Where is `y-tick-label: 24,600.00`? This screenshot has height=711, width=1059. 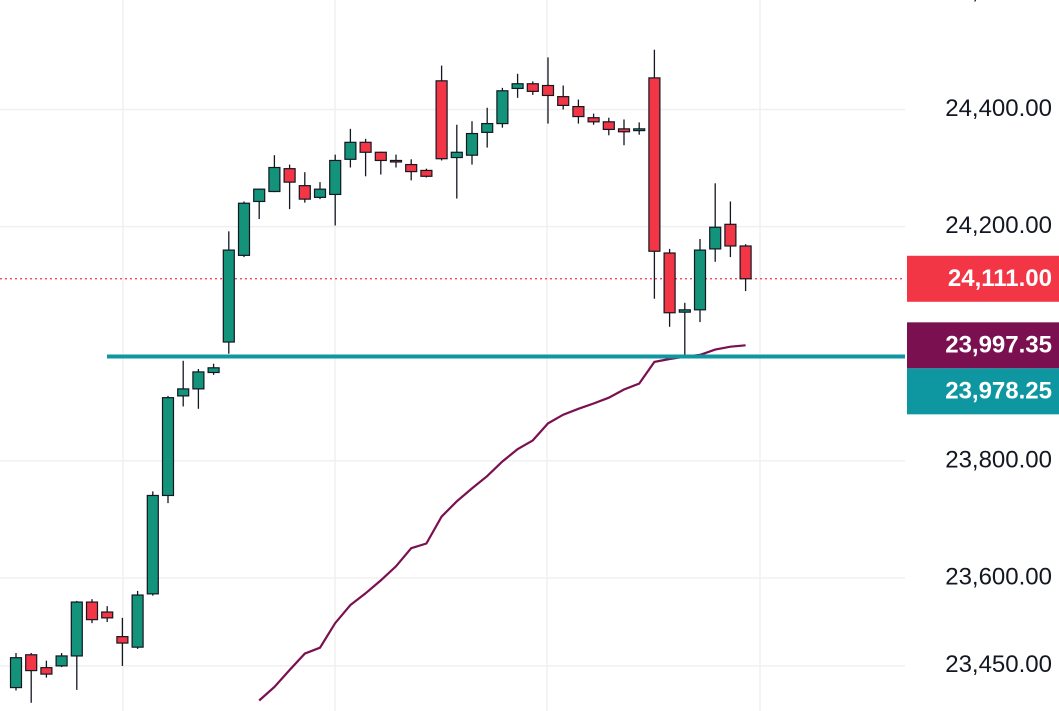
y-tick-label: 24,600.00 is located at coordinates (998, 2).